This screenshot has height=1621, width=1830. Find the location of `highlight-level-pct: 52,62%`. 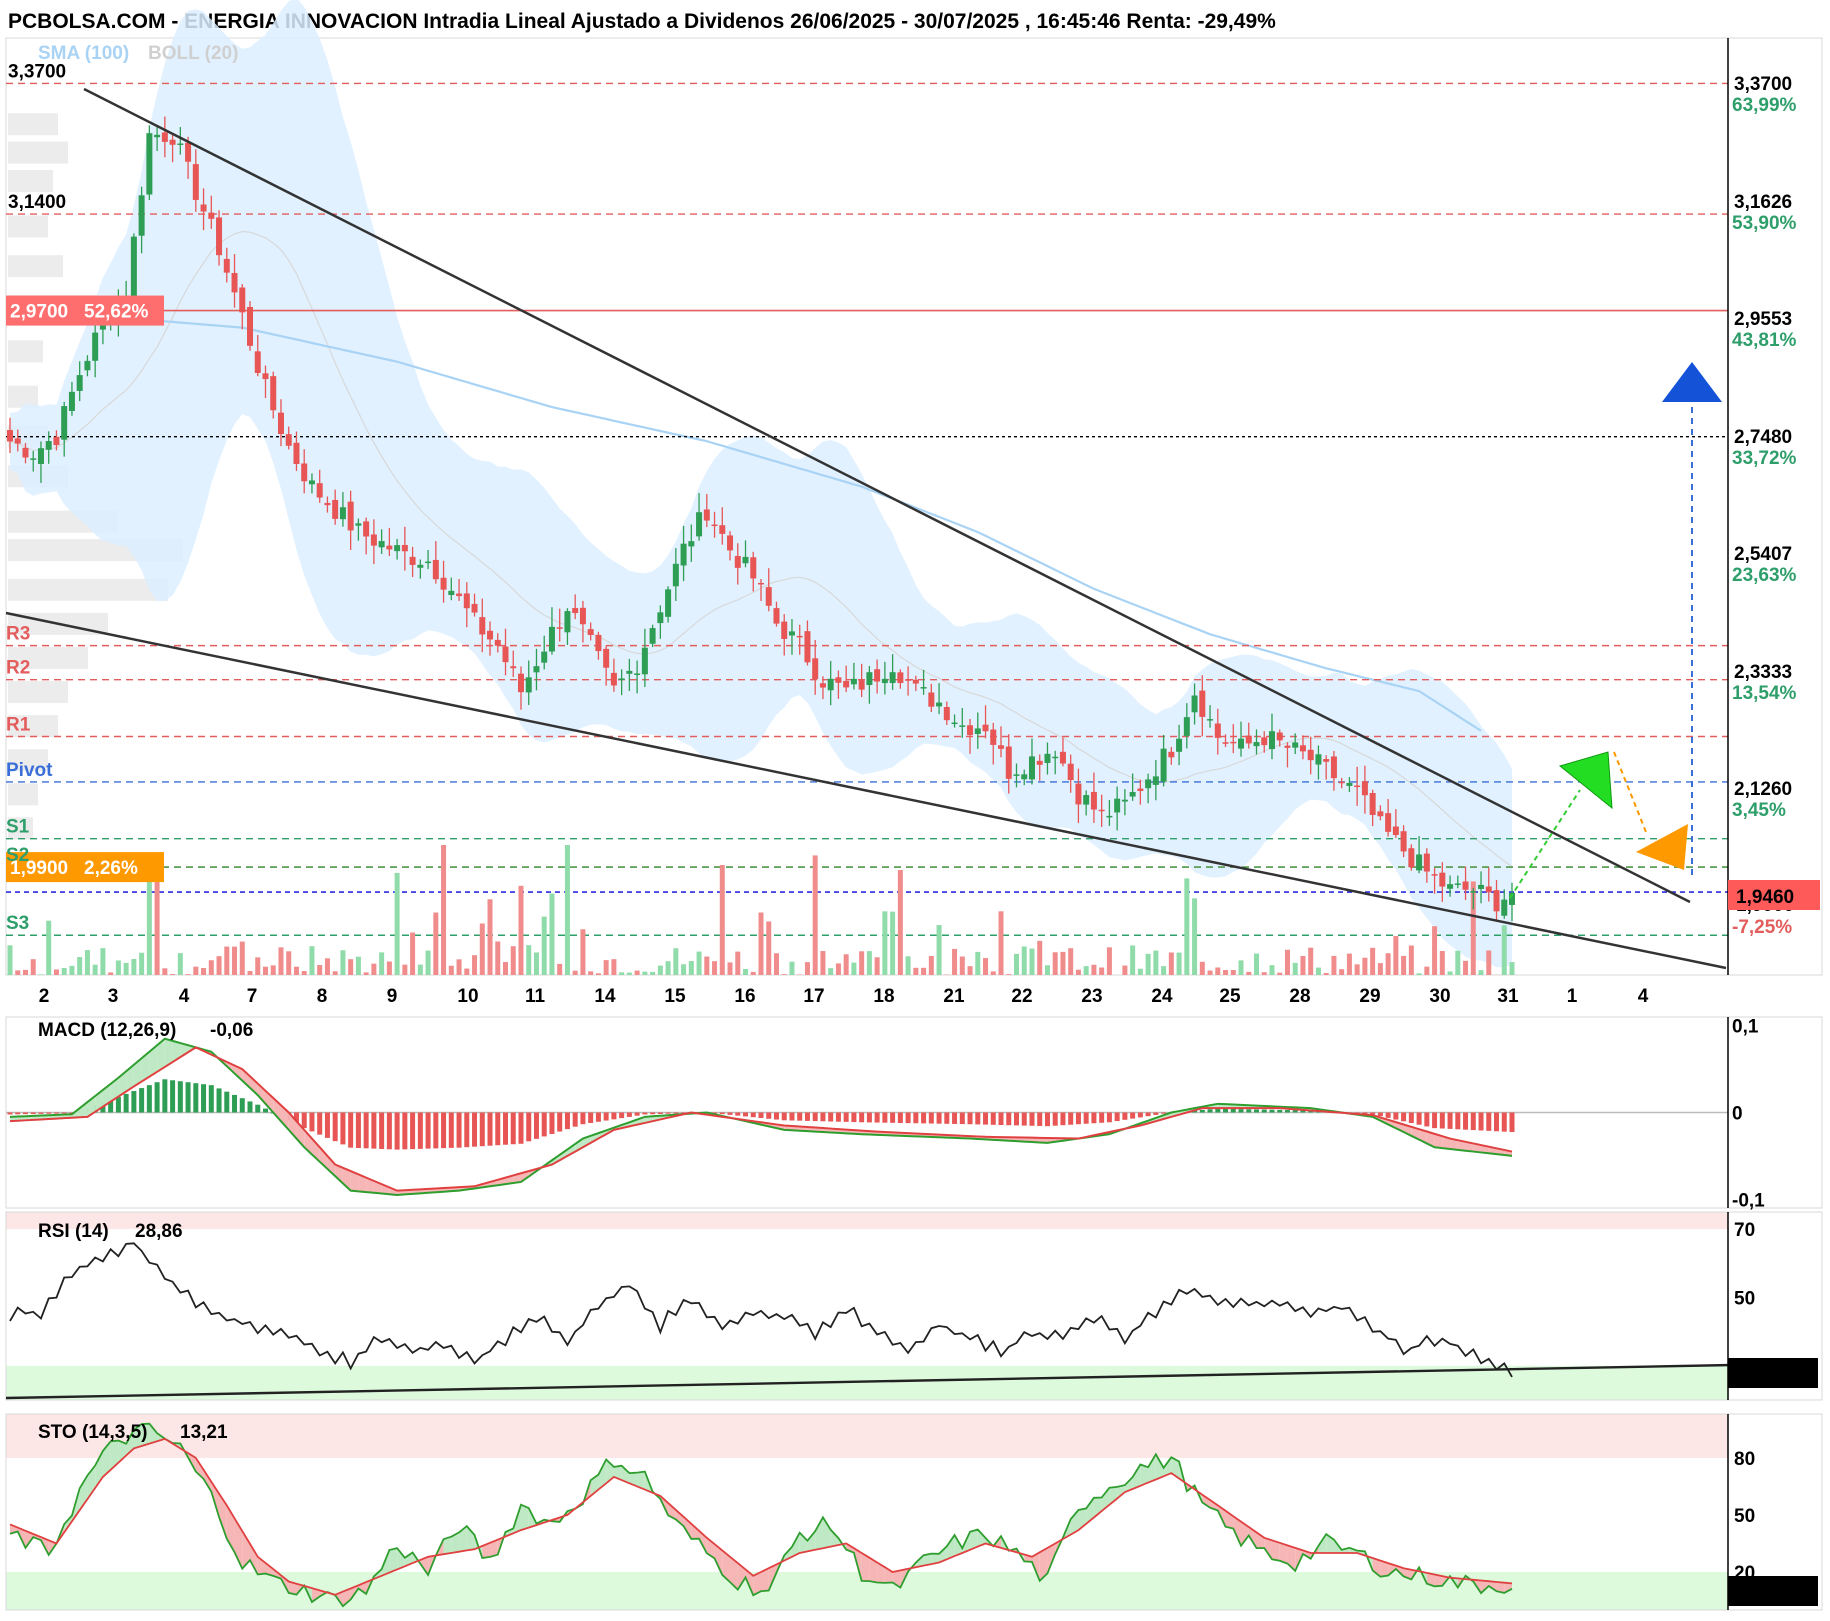

highlight-level-pct: 52,62% is located at coordinates (116, 312).